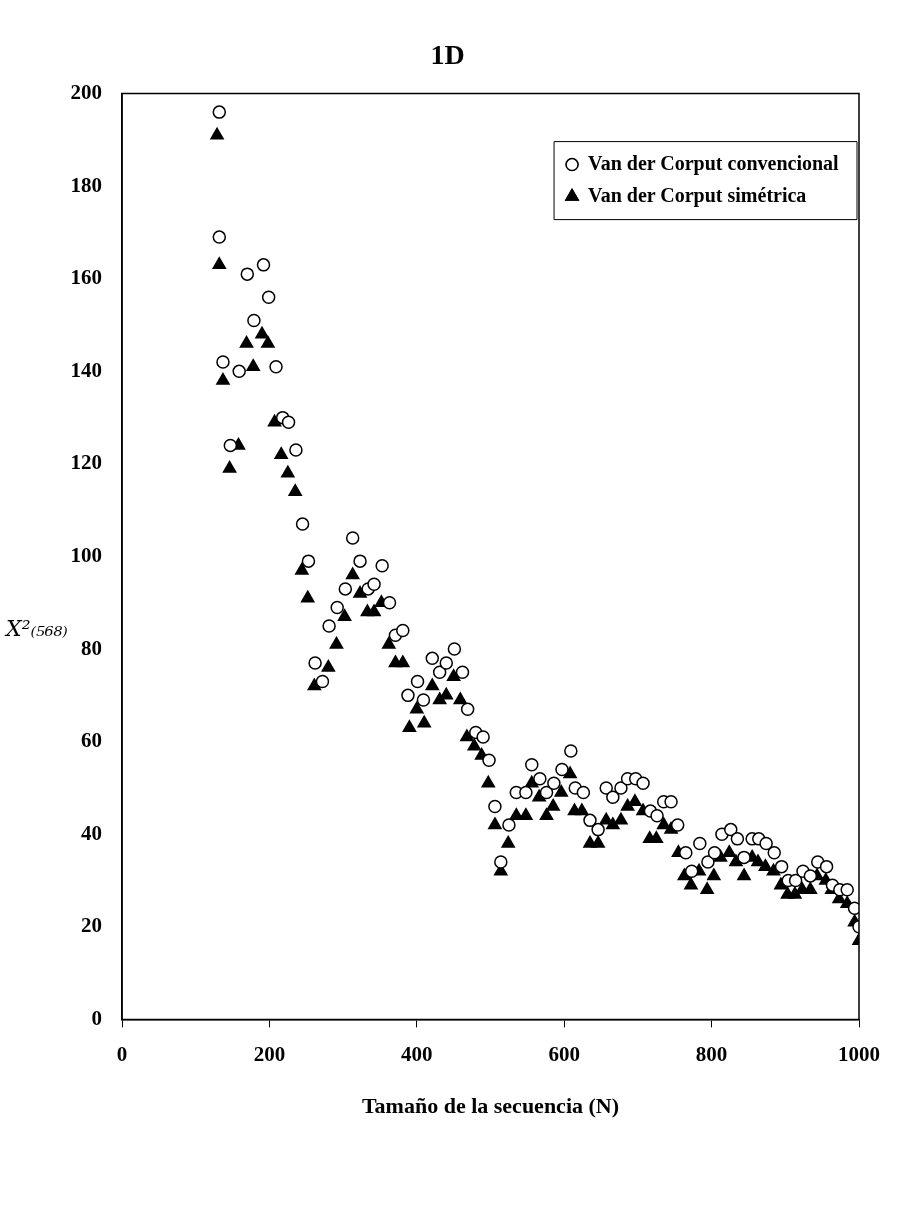  I want to click on y-tick-label: 180, so click(86, 184).